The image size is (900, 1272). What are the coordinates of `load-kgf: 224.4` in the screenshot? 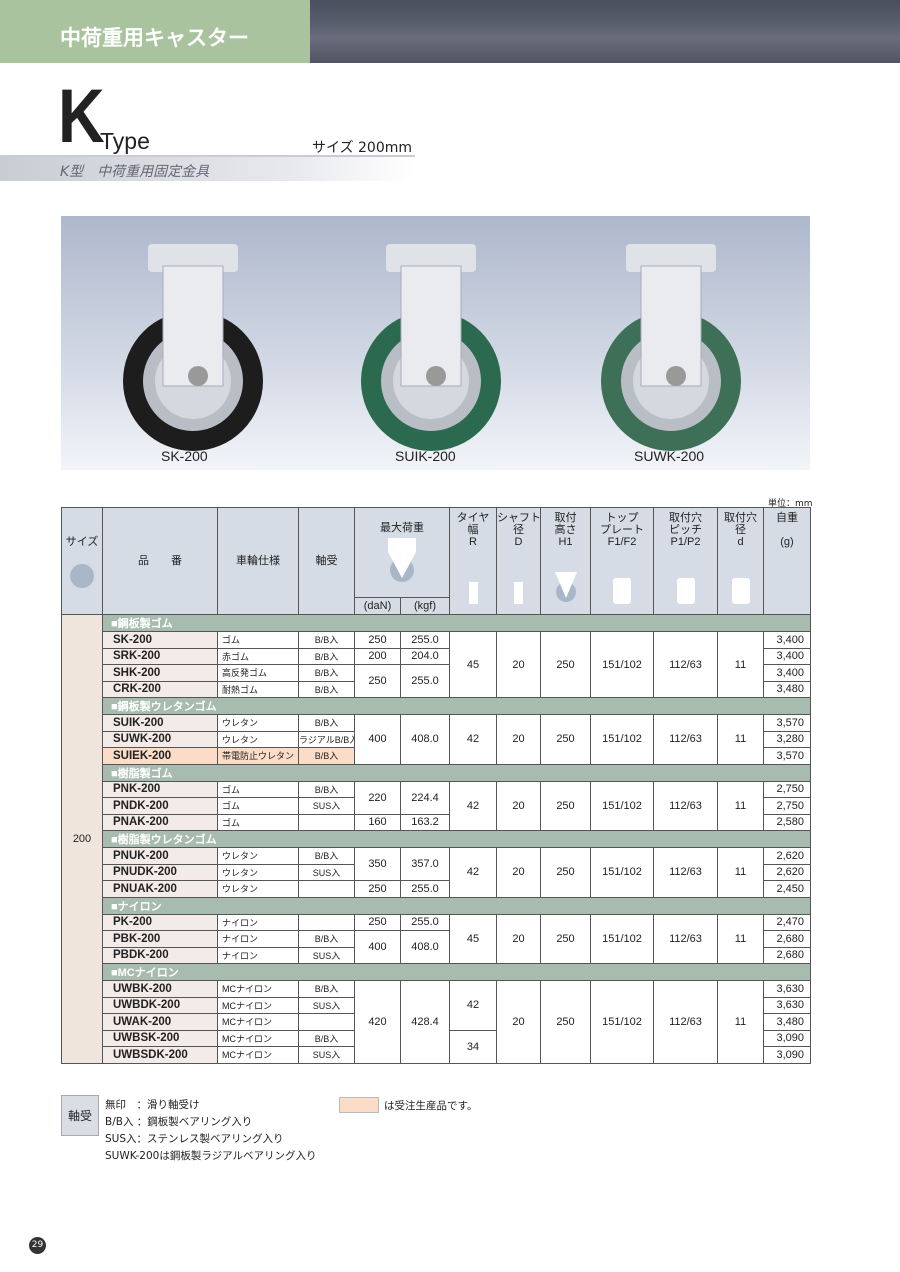 It's located at (425, 797).